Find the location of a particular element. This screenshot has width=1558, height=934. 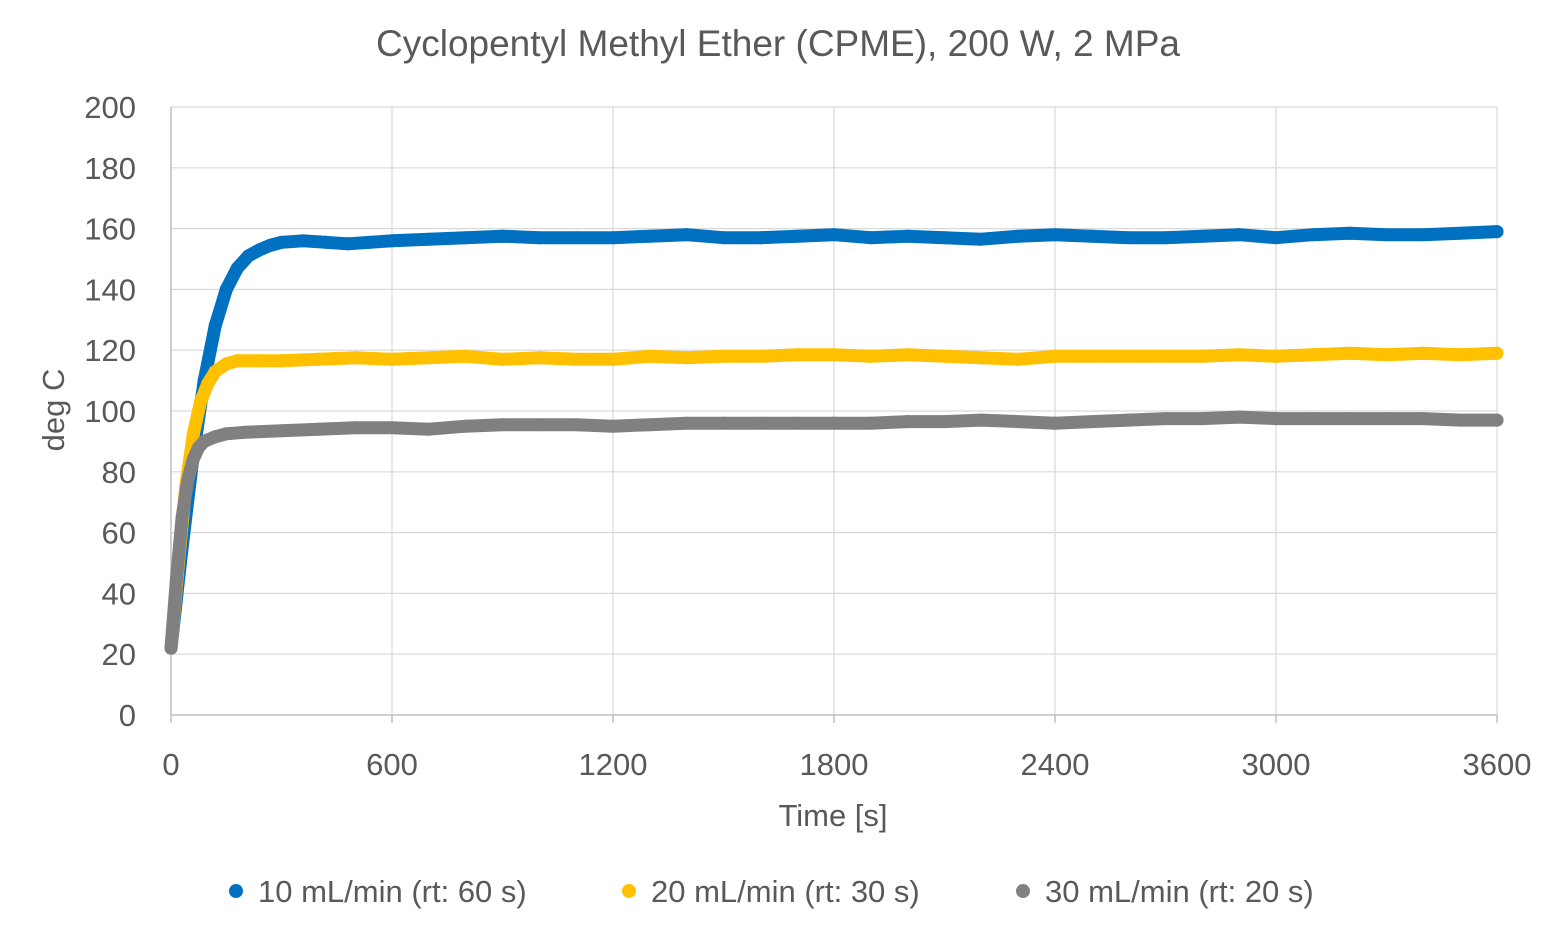

x-tick-label: 2400 is located at coordinates (1055, 764).